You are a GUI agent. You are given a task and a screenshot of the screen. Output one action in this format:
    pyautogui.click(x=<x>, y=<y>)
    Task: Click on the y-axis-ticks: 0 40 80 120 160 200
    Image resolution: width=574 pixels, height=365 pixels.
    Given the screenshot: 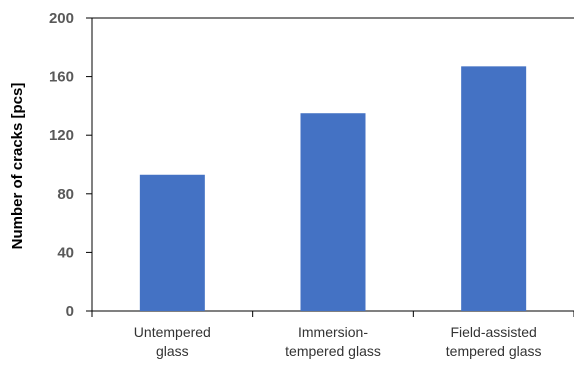 What is the action you would take?
    pyautogui.click(x=70, y=165)
    